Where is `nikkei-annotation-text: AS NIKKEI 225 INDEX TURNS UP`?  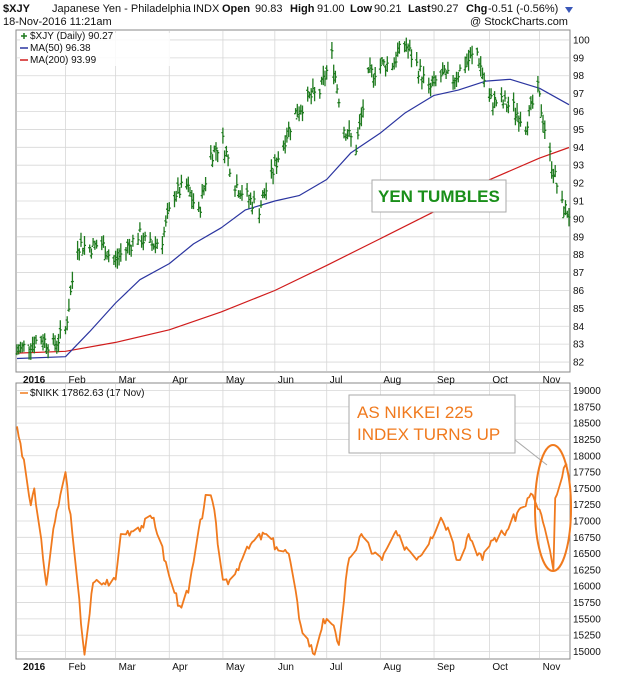 nikkei-annotation-text: AS NIKKEI 225 INDEX TURNS UP is located at coordinates (428, 423).